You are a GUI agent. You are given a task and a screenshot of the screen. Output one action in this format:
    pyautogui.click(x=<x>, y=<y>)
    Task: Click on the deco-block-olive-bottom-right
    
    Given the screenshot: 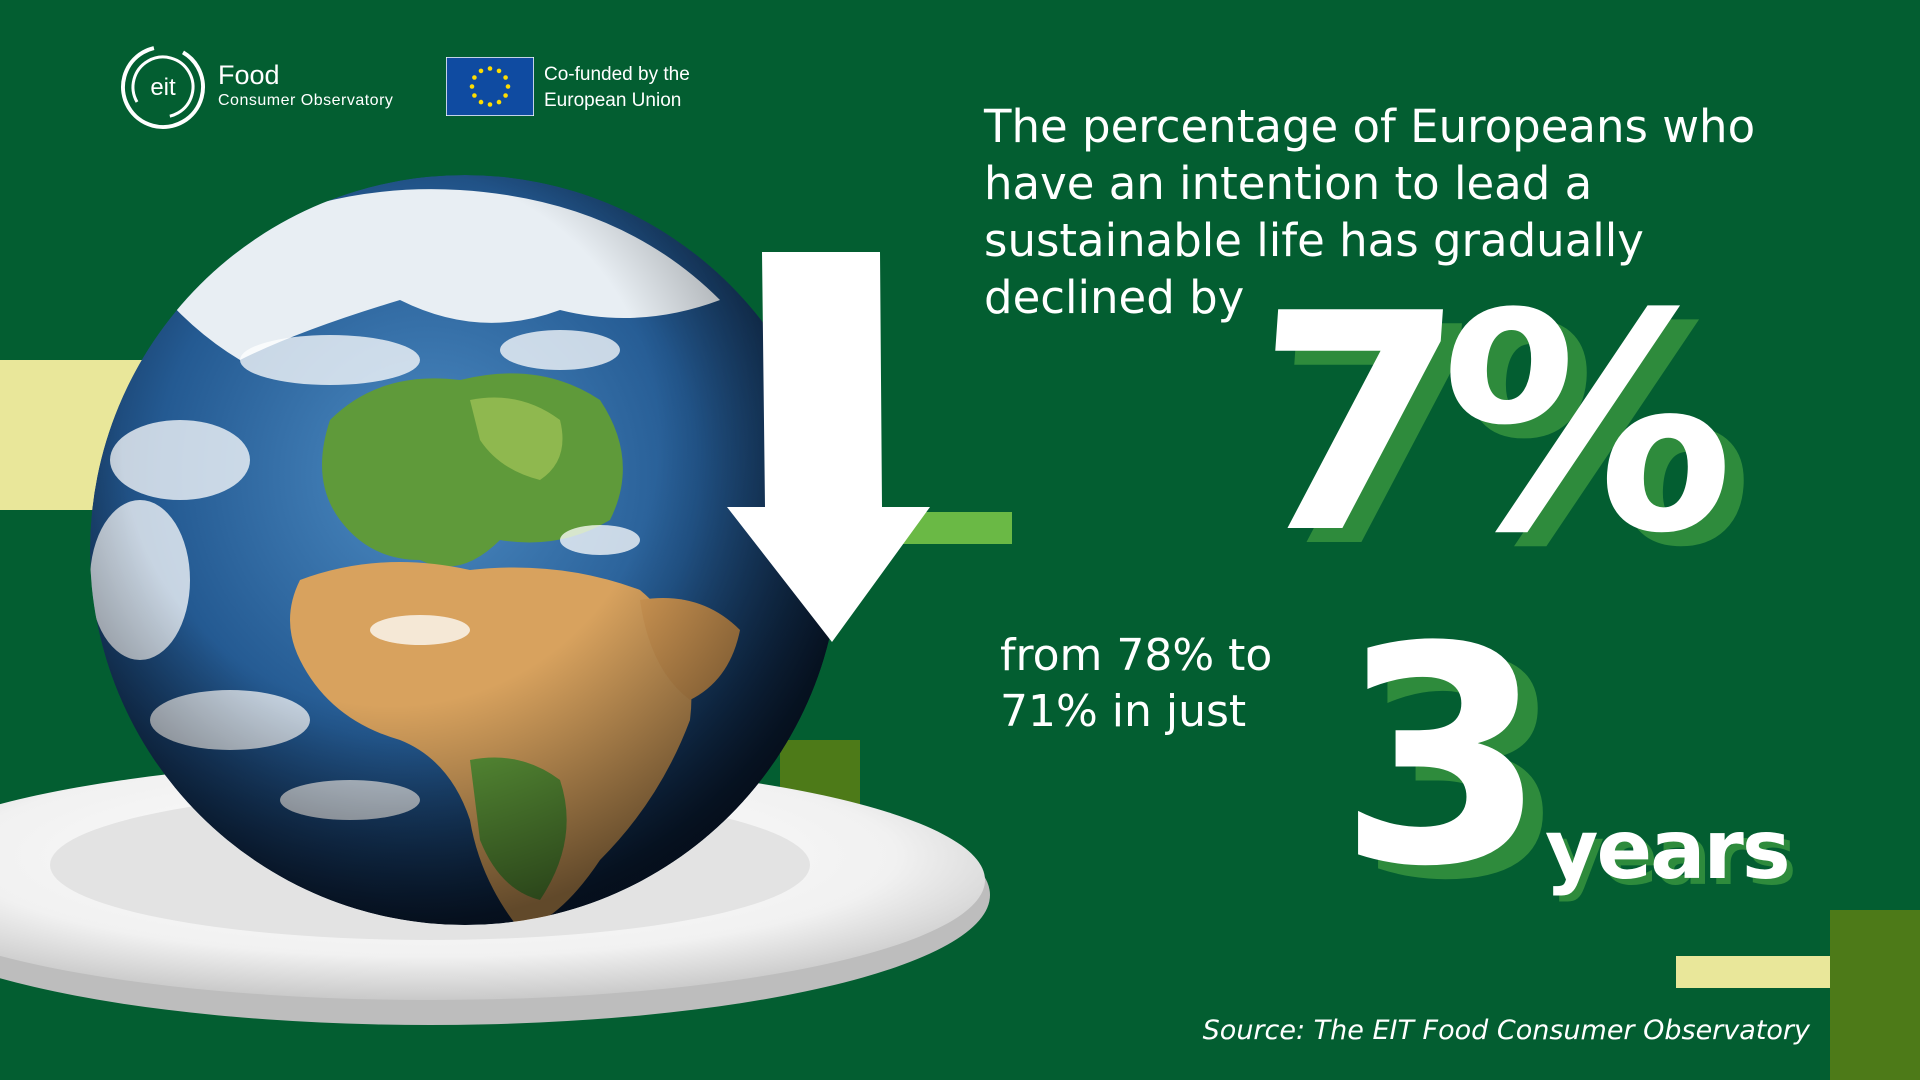 What is the action you would take?
    pyautogui.click(x=1875, y=995)
    